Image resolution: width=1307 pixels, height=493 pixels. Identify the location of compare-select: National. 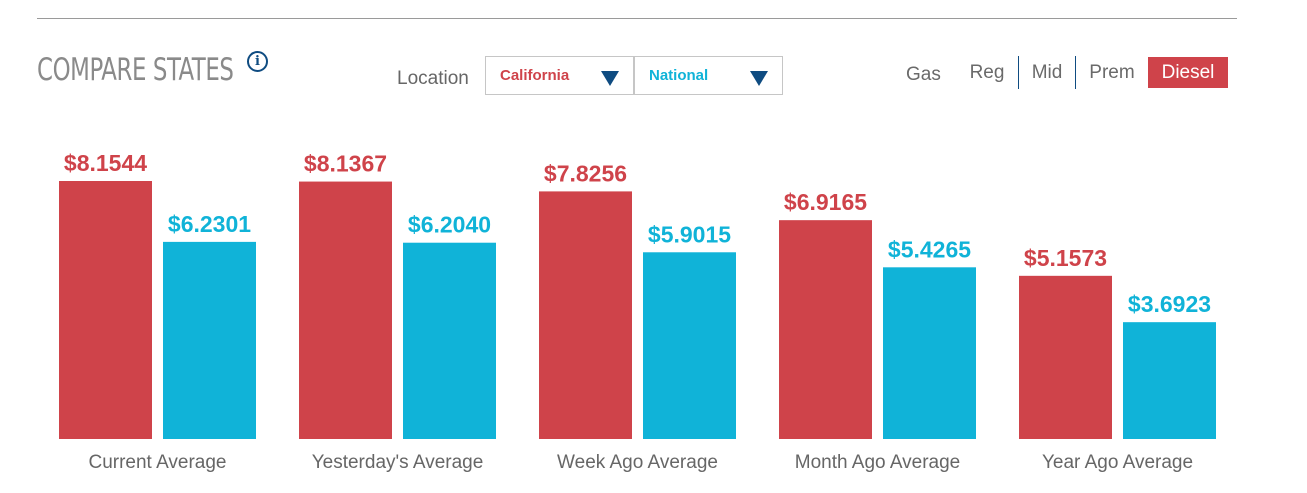
(708, 75).